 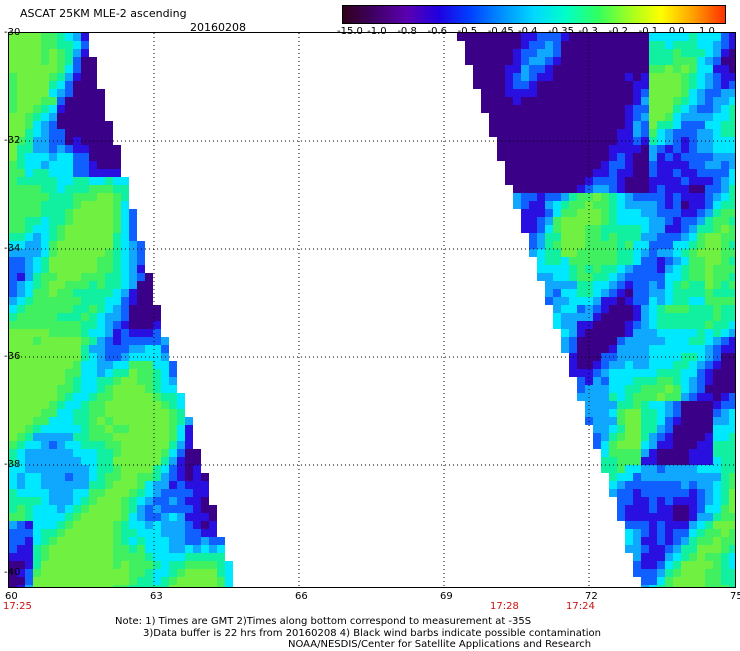 I want to click on longitude-tick-label: 66, so click(x=301, y=596).